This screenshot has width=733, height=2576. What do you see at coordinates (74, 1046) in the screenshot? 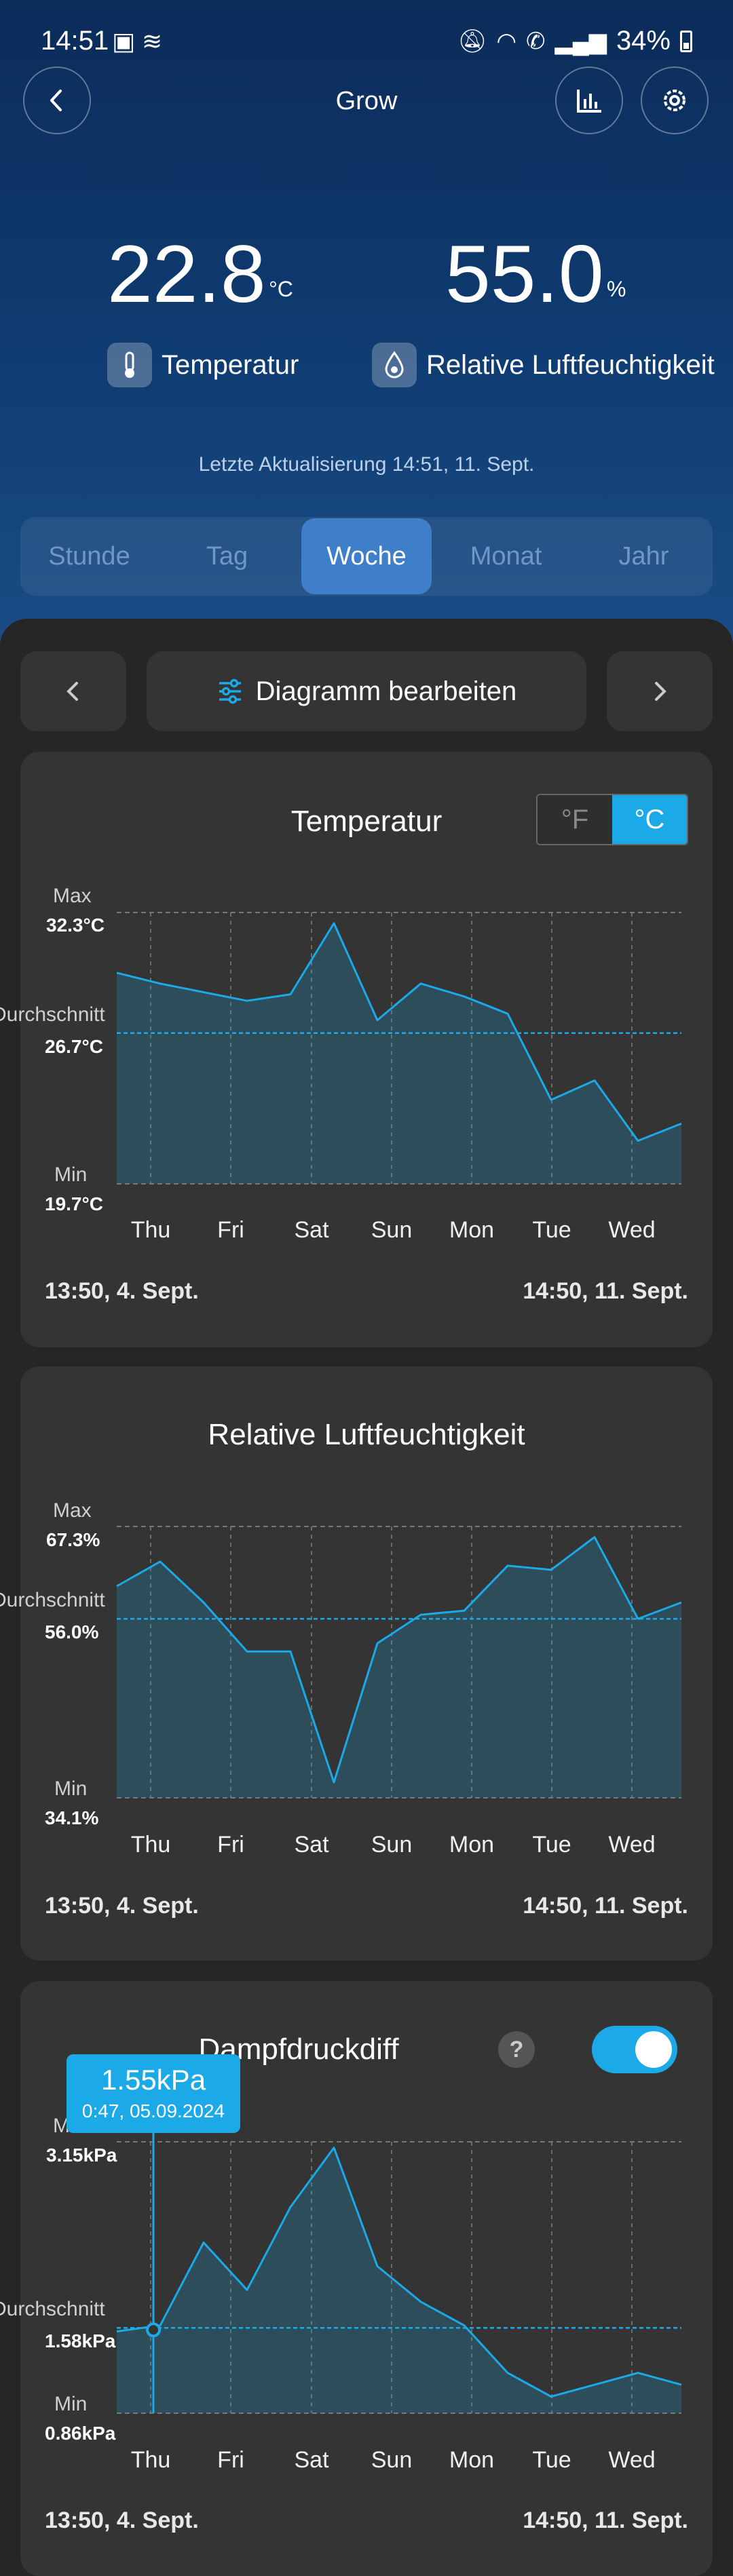
I see `average-value: 26.7°C` at bounding box center [74, 1046].